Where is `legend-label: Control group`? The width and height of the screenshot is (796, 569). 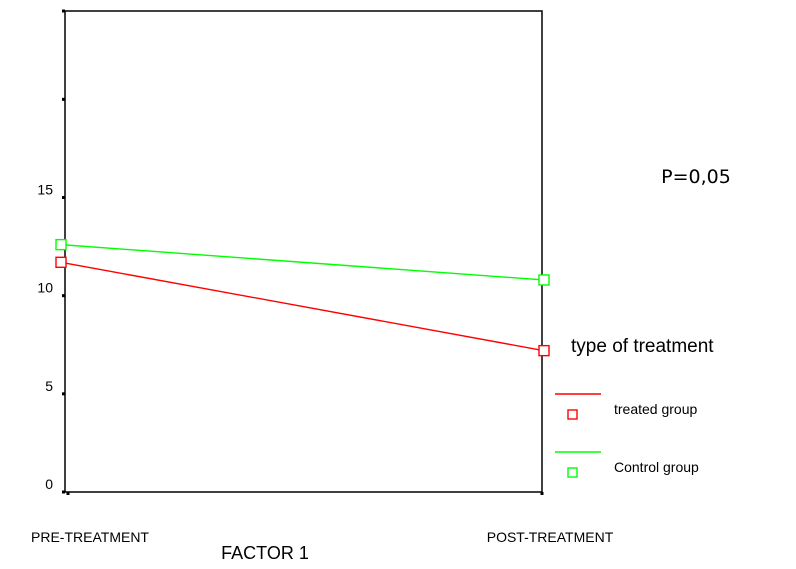
legend-label: Control group is located at coordinates (656, 467).